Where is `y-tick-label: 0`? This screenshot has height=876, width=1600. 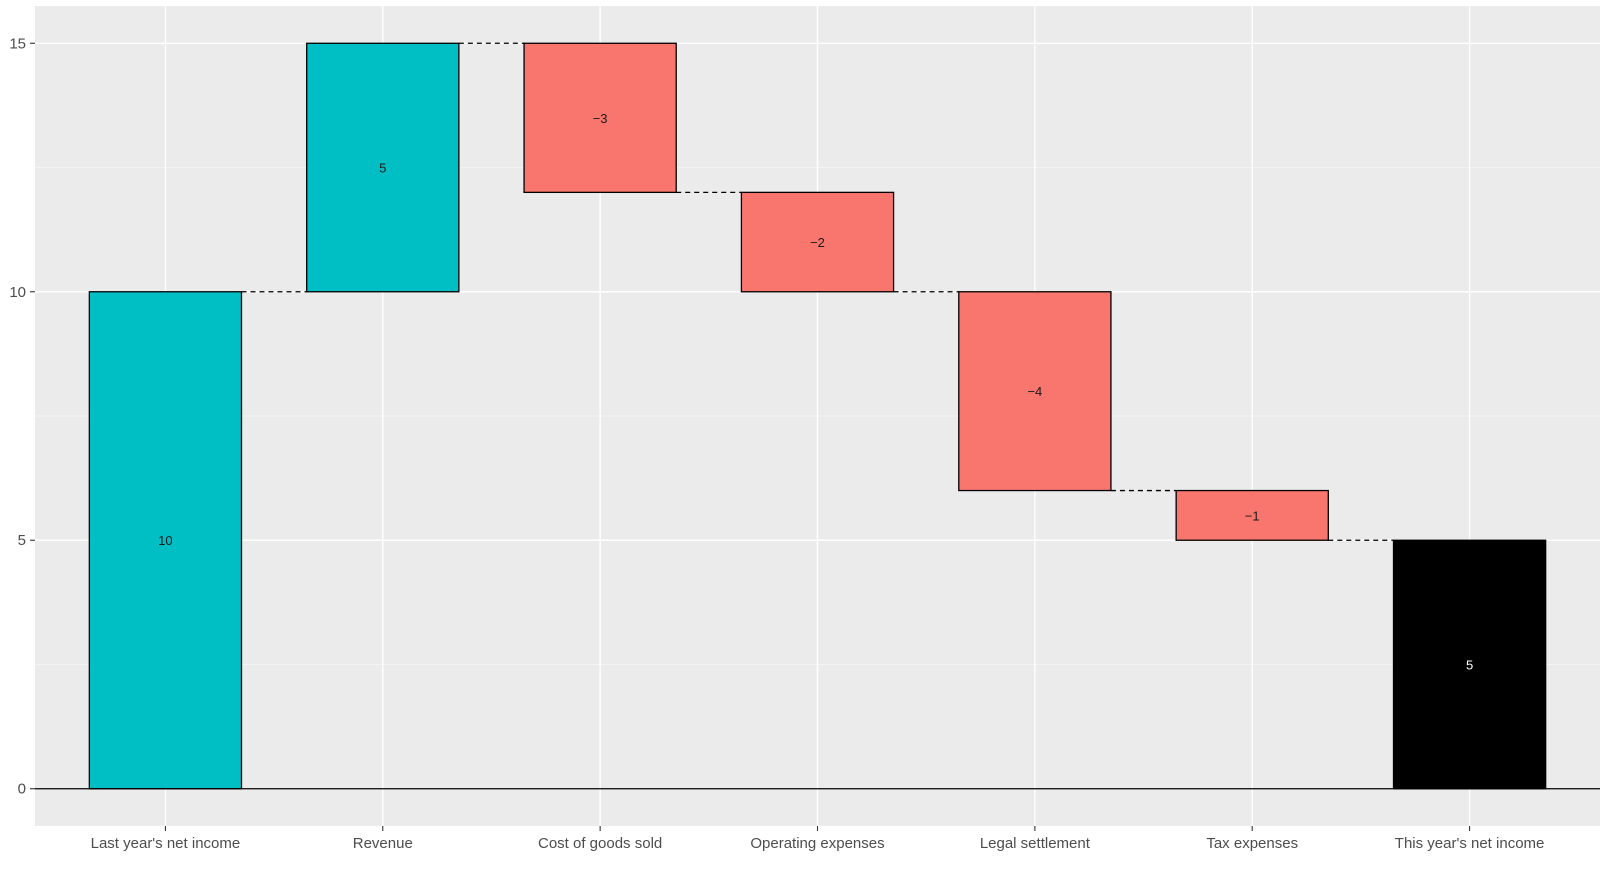 y-tick-label: 0 is located at coordinates (22, 789).